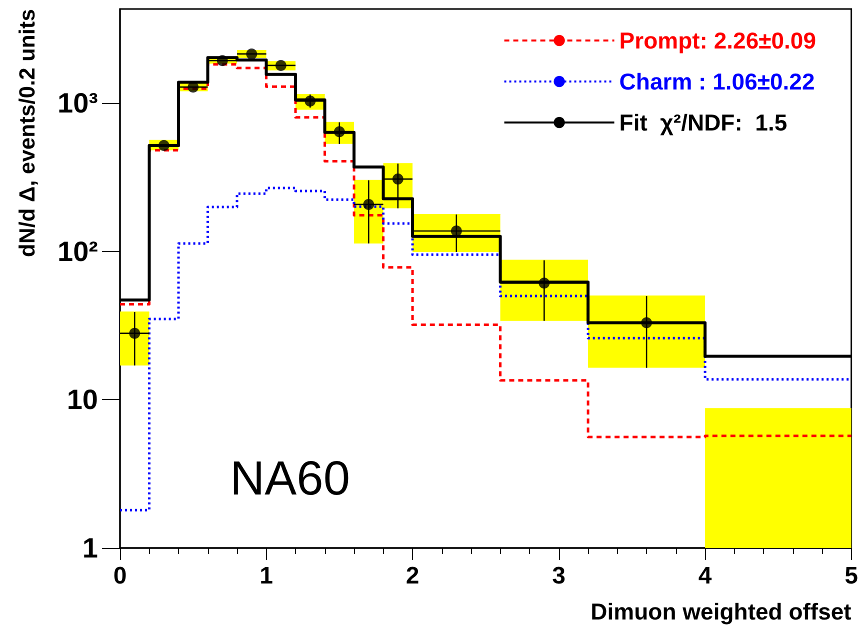 The width and height of the screenshot is (861, 634). Describe the element at coordinates (413, 576) in the screenshot. I see `x-tick-label: 2` at that location.